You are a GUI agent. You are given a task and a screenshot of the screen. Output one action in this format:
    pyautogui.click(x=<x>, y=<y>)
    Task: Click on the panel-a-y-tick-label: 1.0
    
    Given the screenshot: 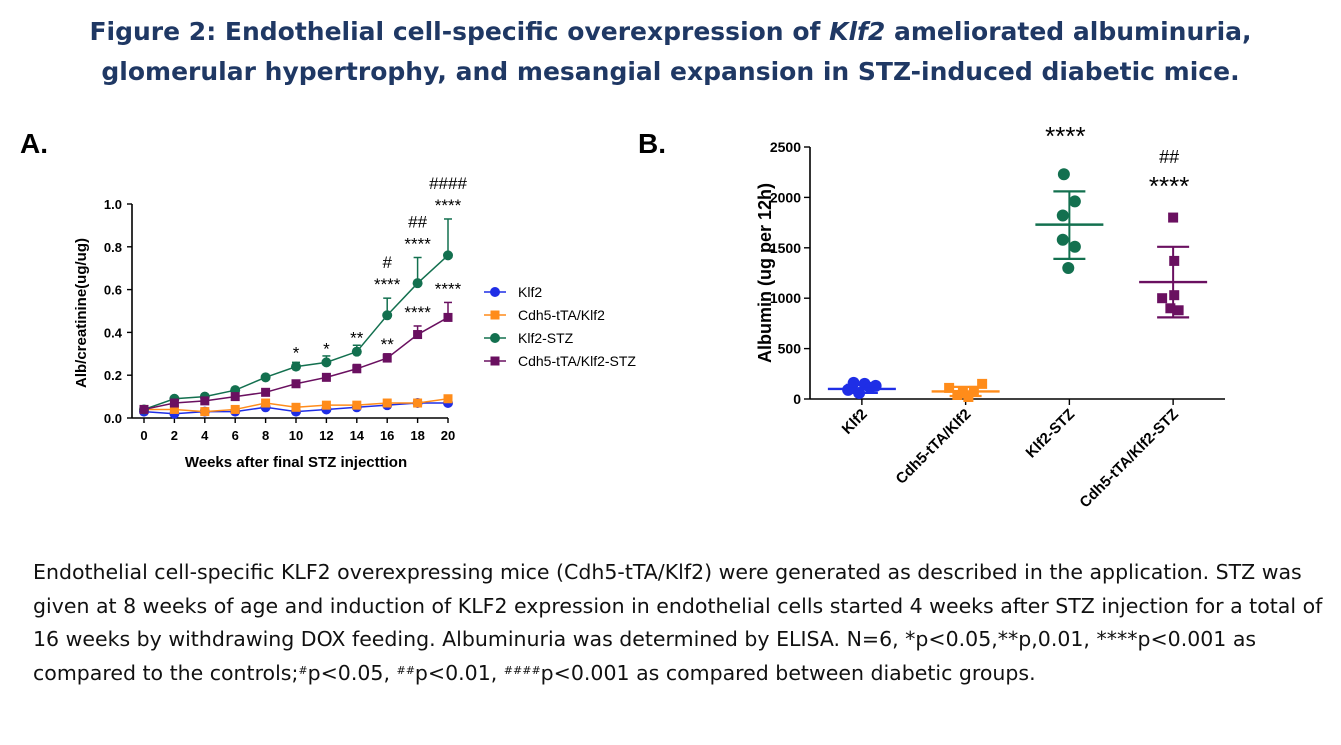 What is the action you would take?
    pyautogui.click(x=113, y=204)
    